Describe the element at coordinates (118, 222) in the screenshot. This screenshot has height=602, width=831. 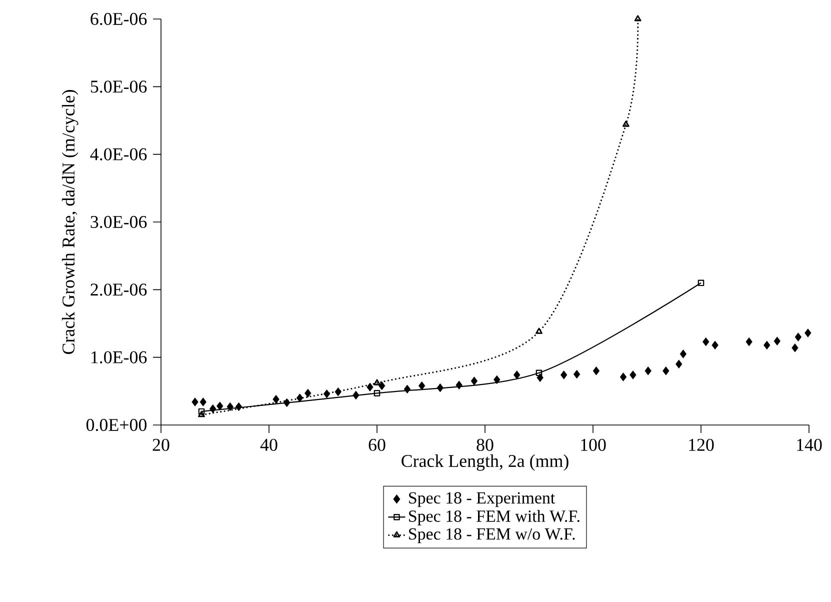
I see `y-tick-label: 3.0E-06` at that location.